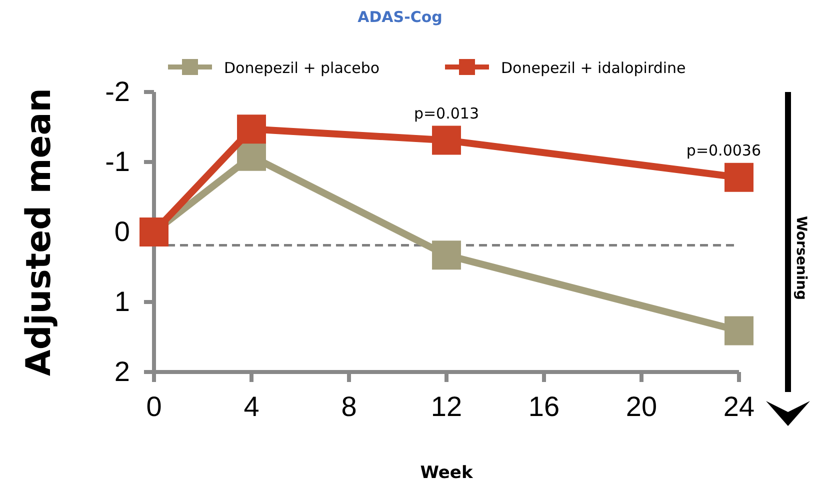 Image resolution: width=819 pixels, height=484 pixels. I want to click on x-tick-label: 0, so click(154, 406).